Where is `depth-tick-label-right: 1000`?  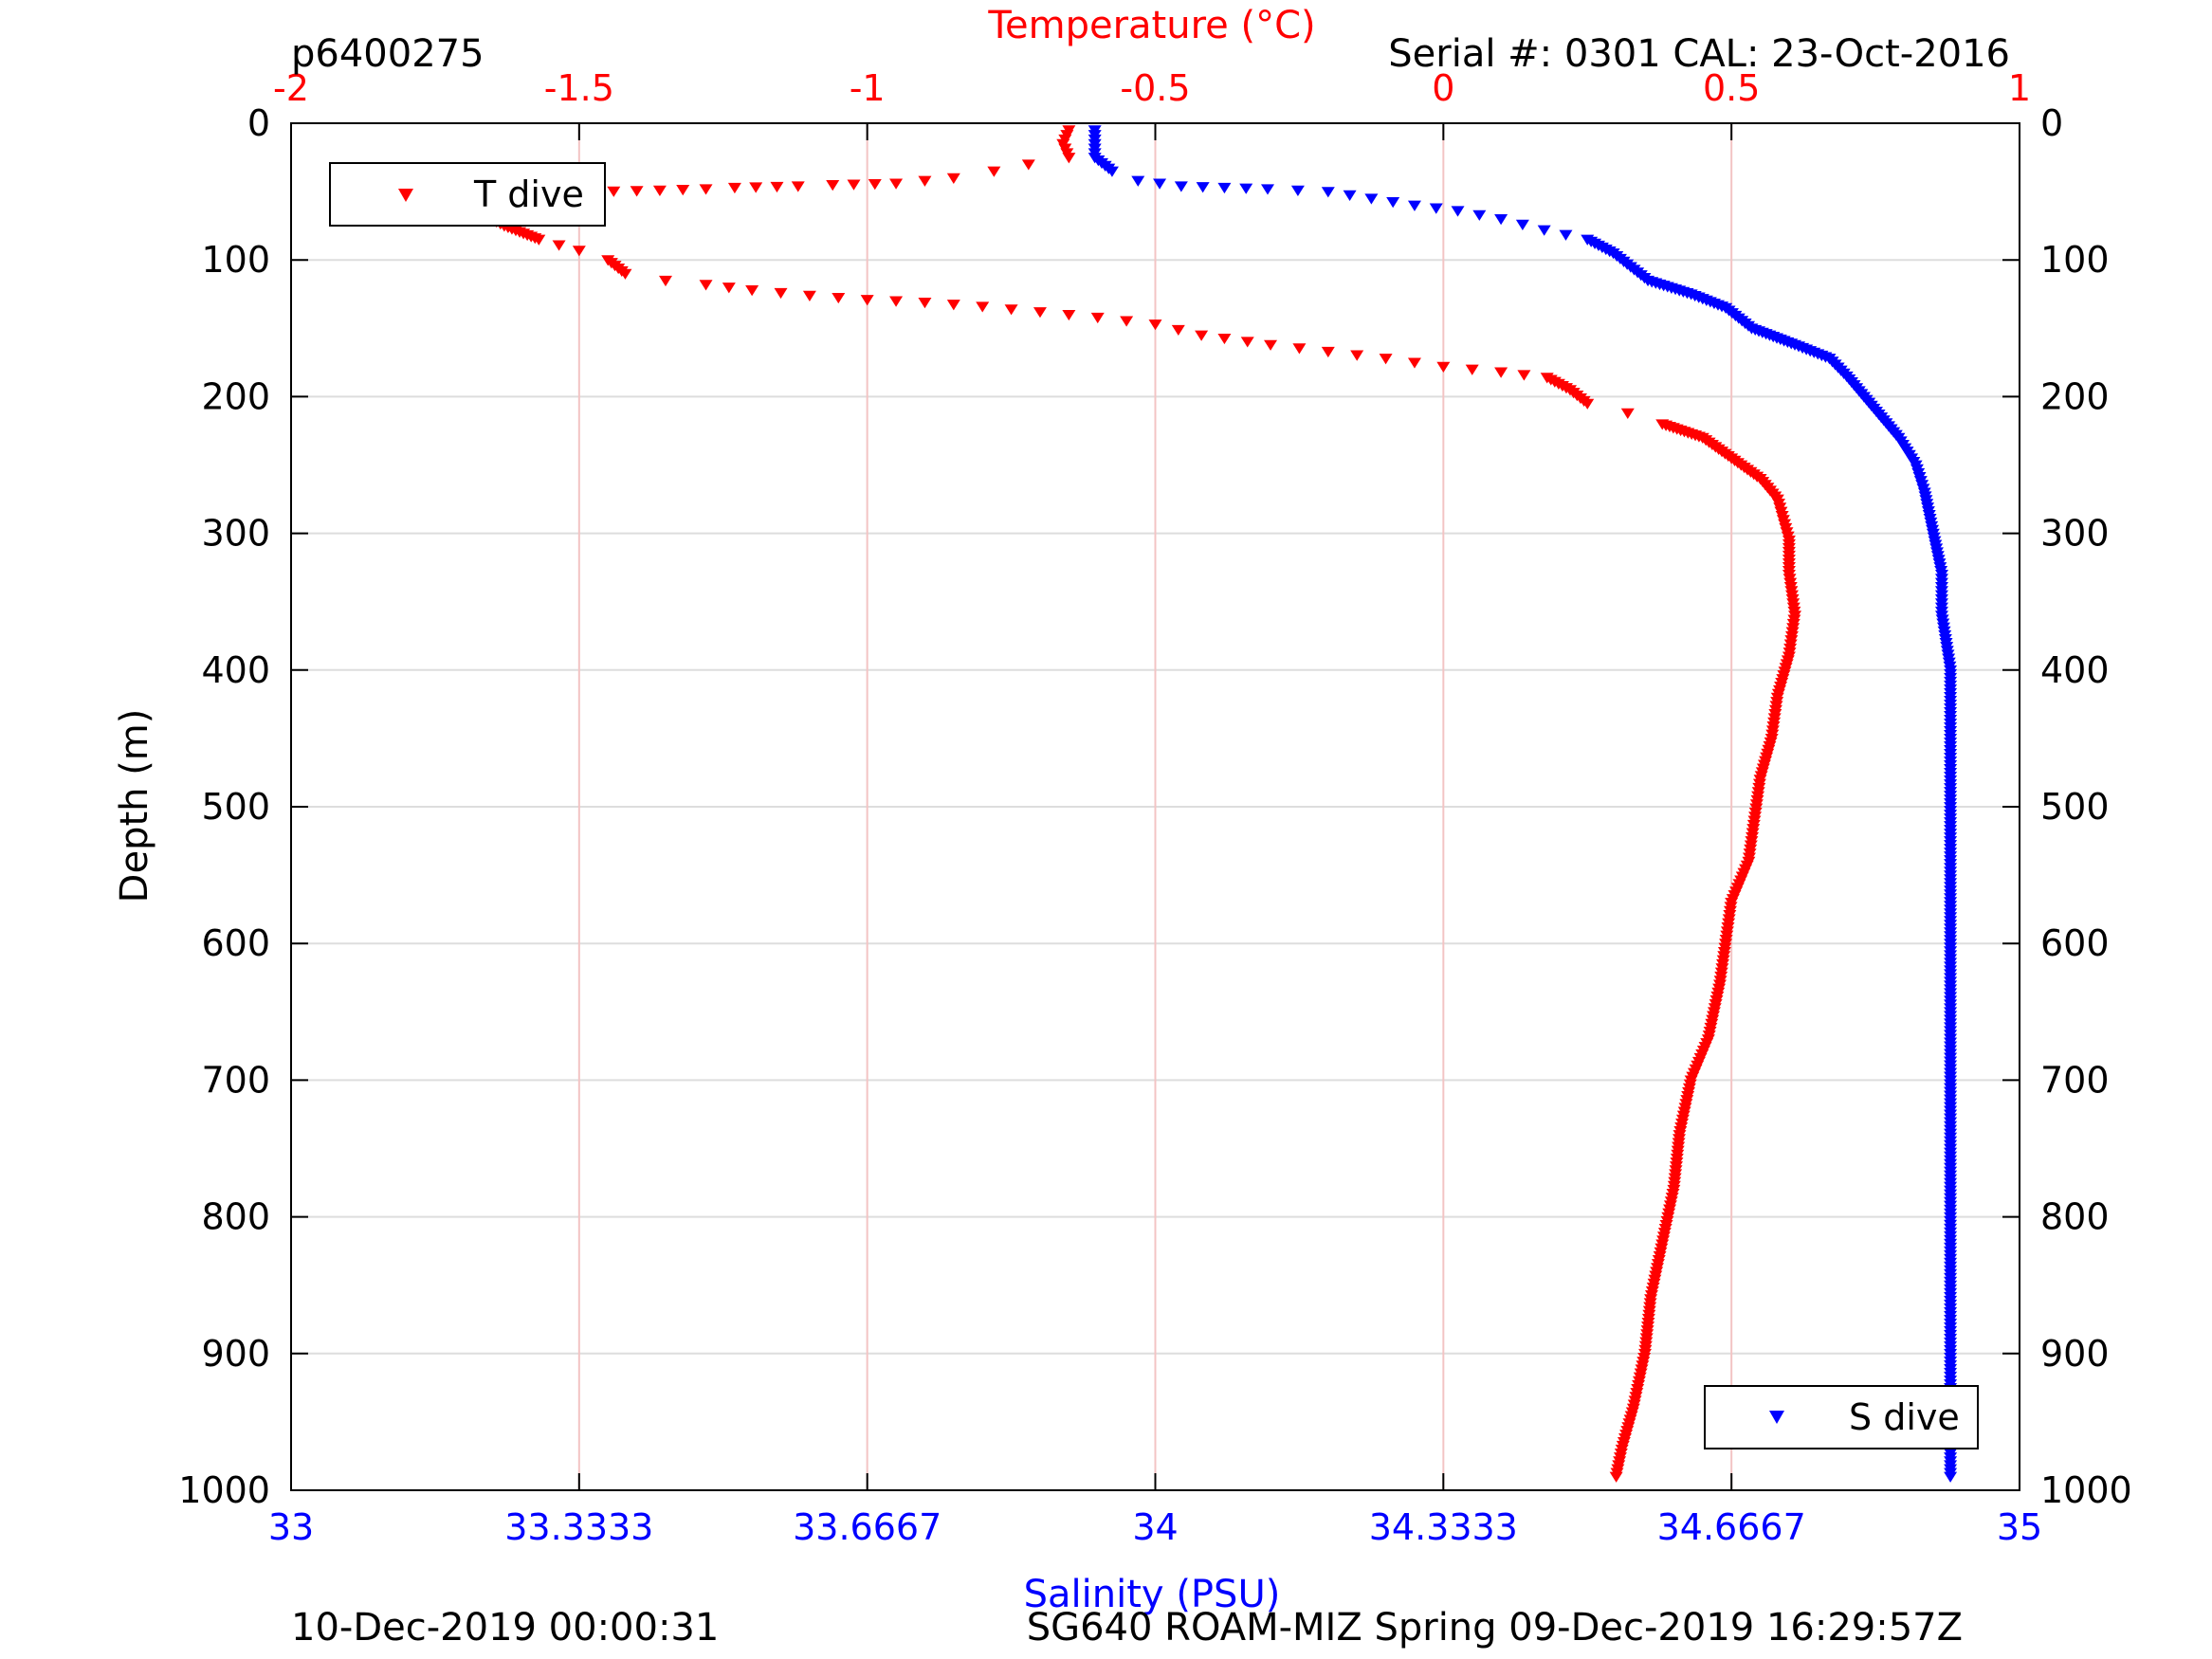 depth-tick-label-right: 1000 is located at coordinates (2086, 1490).